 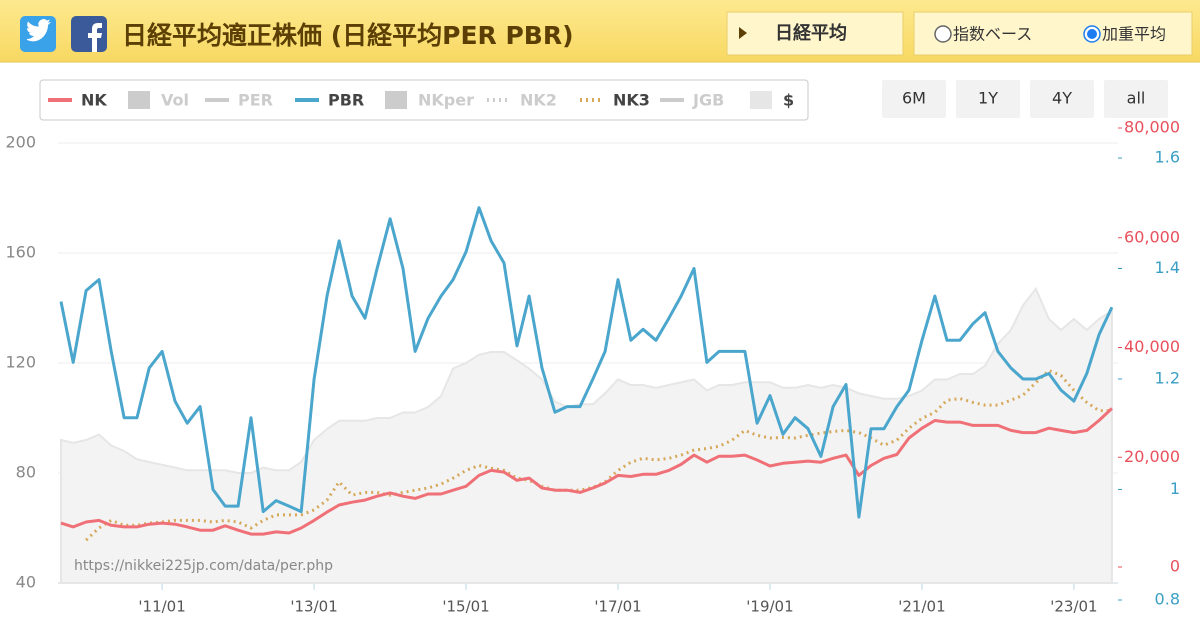 I want to click on legend-label: JGB, so click(x=708, y=100).